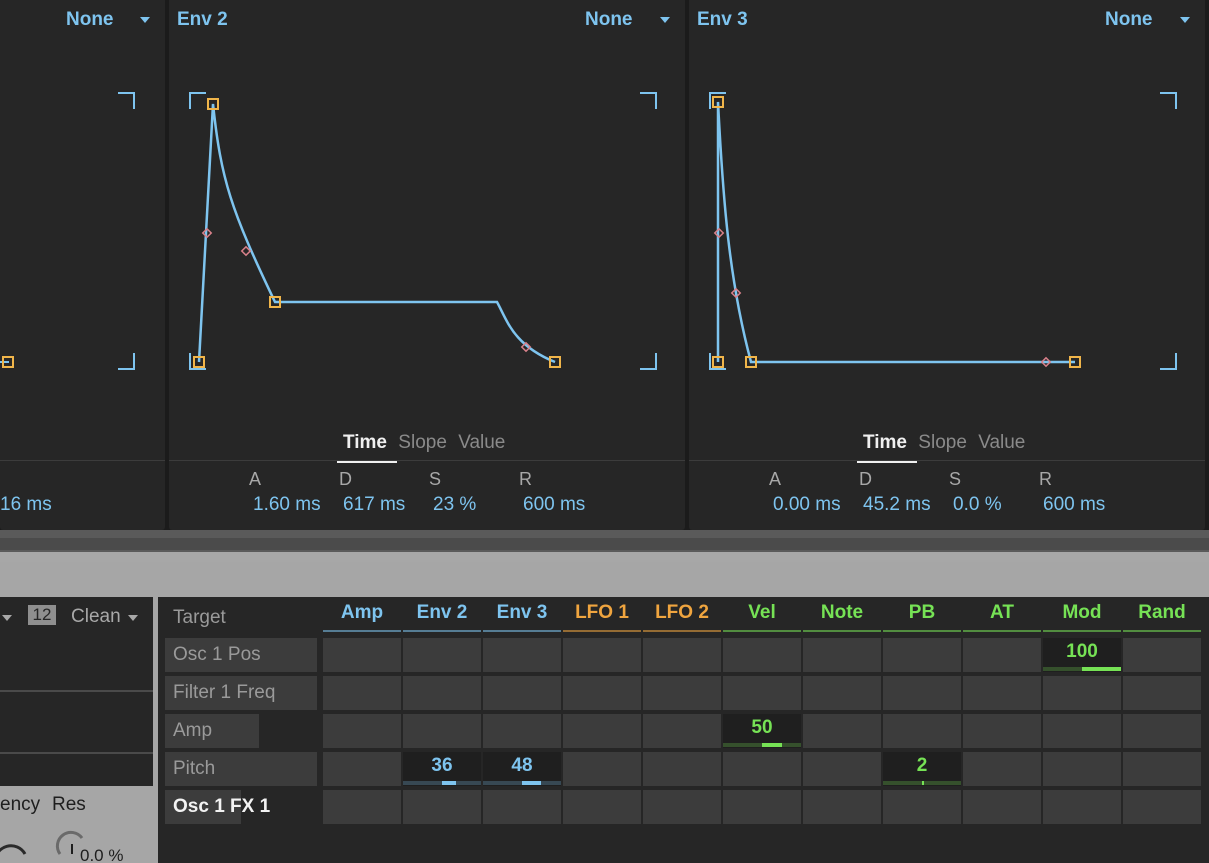  What do you see at coordinates (762, 731) in the screenshot?
I see `matrix-cell: 50` at bounding box center [762, 731].